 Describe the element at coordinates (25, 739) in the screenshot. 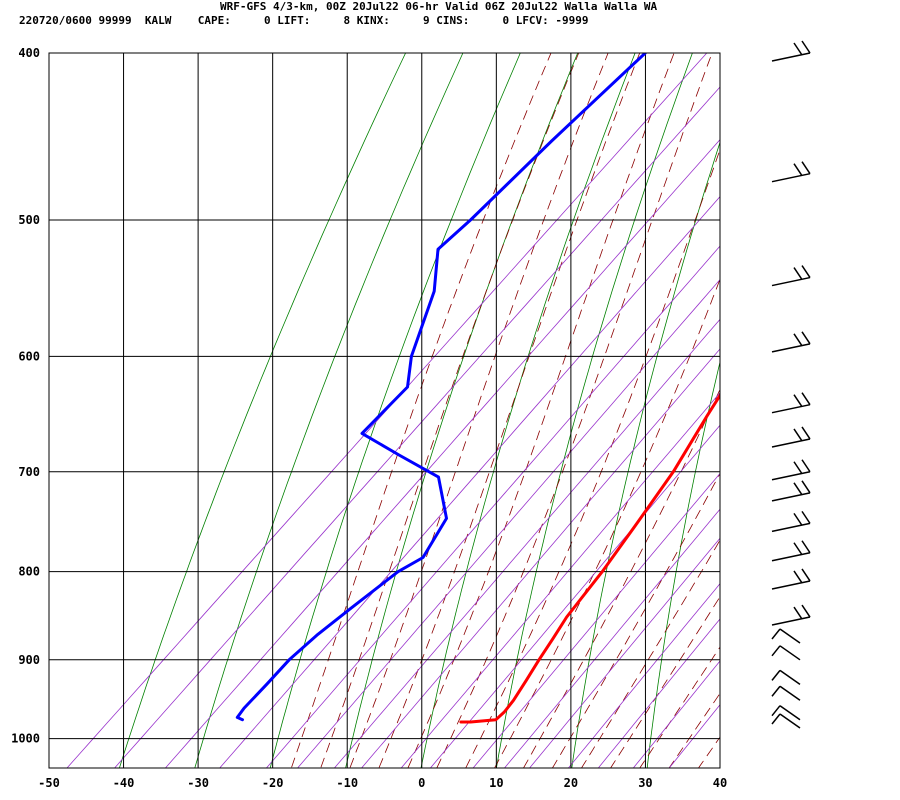

I see `y-tick-label: 1000` at that location.